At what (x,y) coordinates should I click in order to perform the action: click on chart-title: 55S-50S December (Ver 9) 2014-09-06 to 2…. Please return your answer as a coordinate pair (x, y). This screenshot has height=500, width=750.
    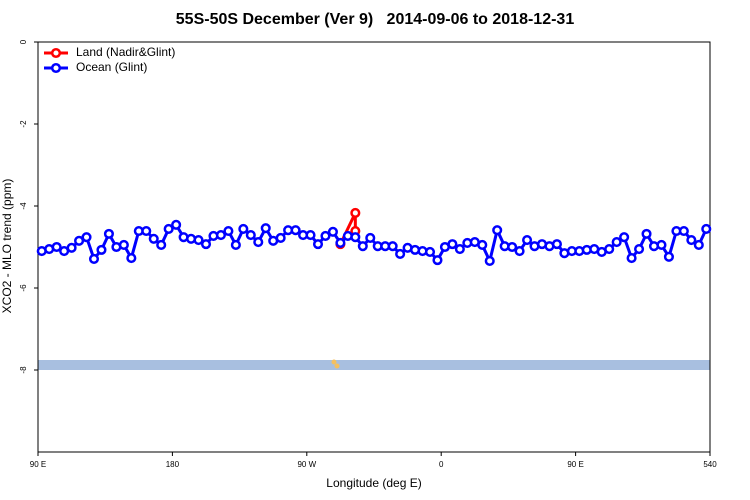
    Looking at the image, I should click on (375, 19).